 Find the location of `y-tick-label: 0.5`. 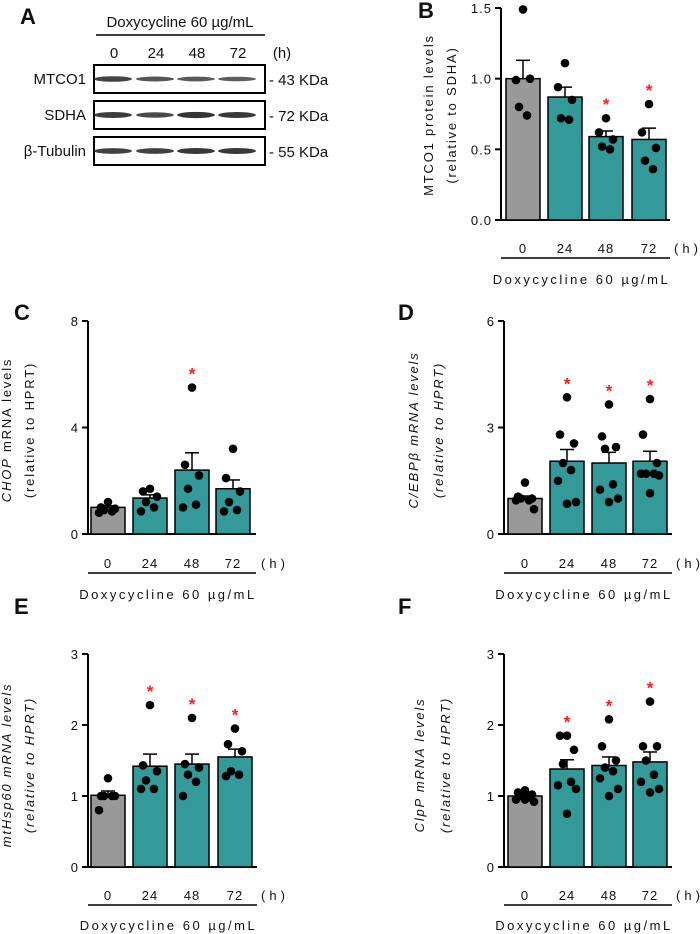

y-tick-label: 0.5 is located at coordinates (481, 149).